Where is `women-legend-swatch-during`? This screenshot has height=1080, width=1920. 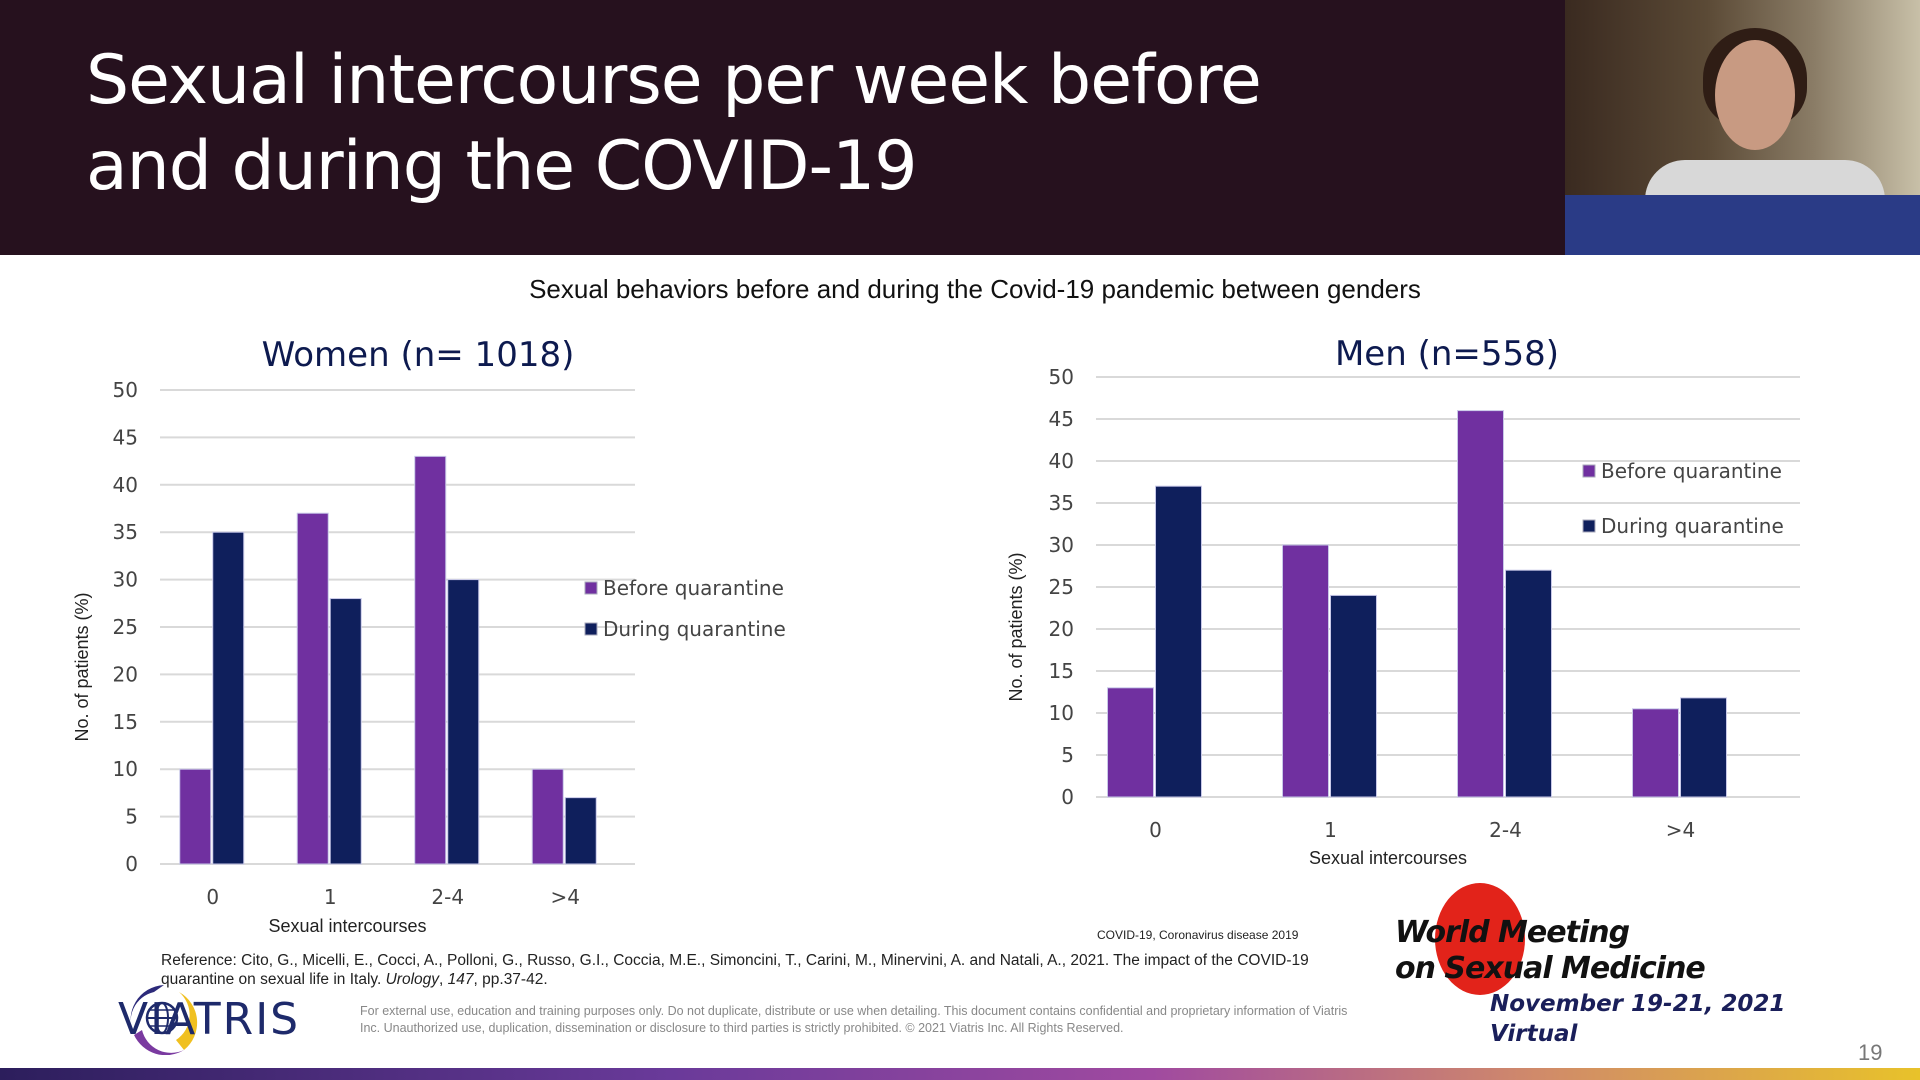
women-legend-swatch-during is located at coordinates (591, 629).